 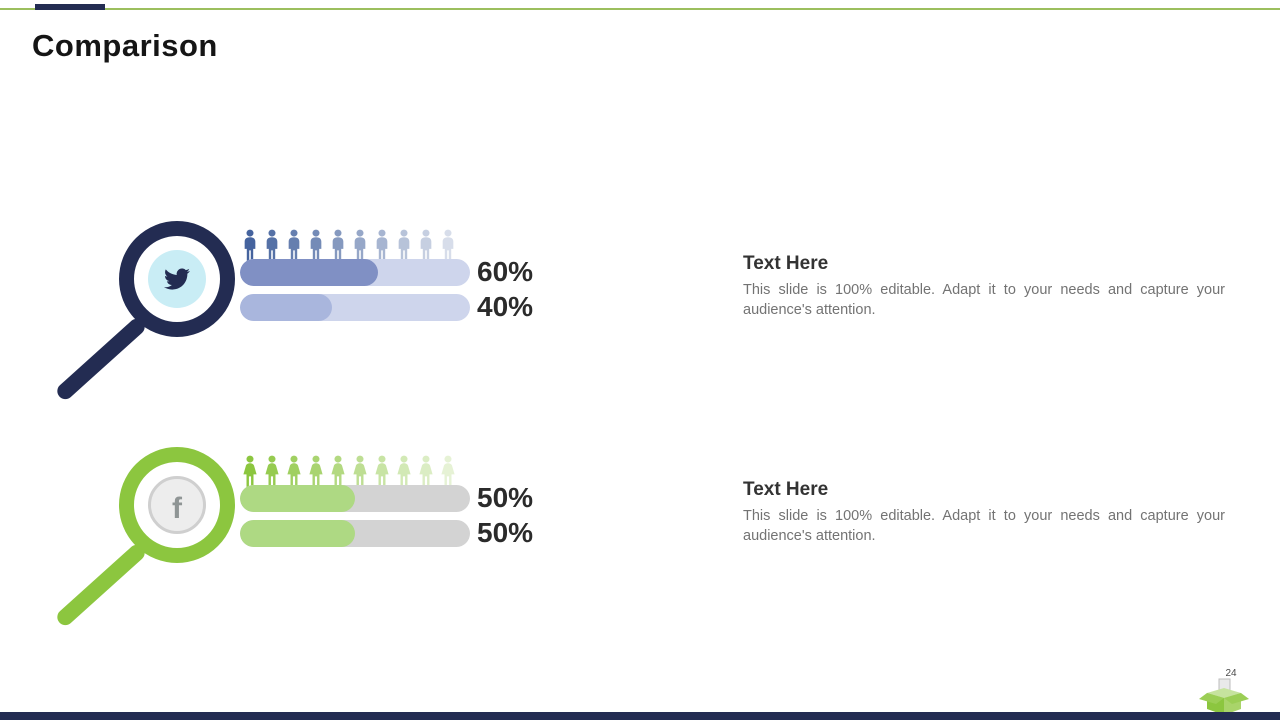 I want to click on people-pictograph-blue, so click(x=349, y=245).